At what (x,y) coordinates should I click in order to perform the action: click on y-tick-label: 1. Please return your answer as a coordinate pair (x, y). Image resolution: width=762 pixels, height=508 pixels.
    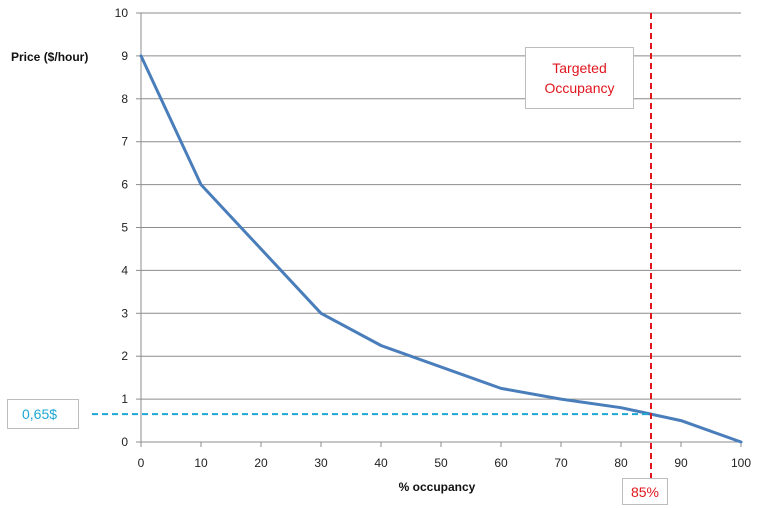
    Looking at the image, I should click on (124, 399).